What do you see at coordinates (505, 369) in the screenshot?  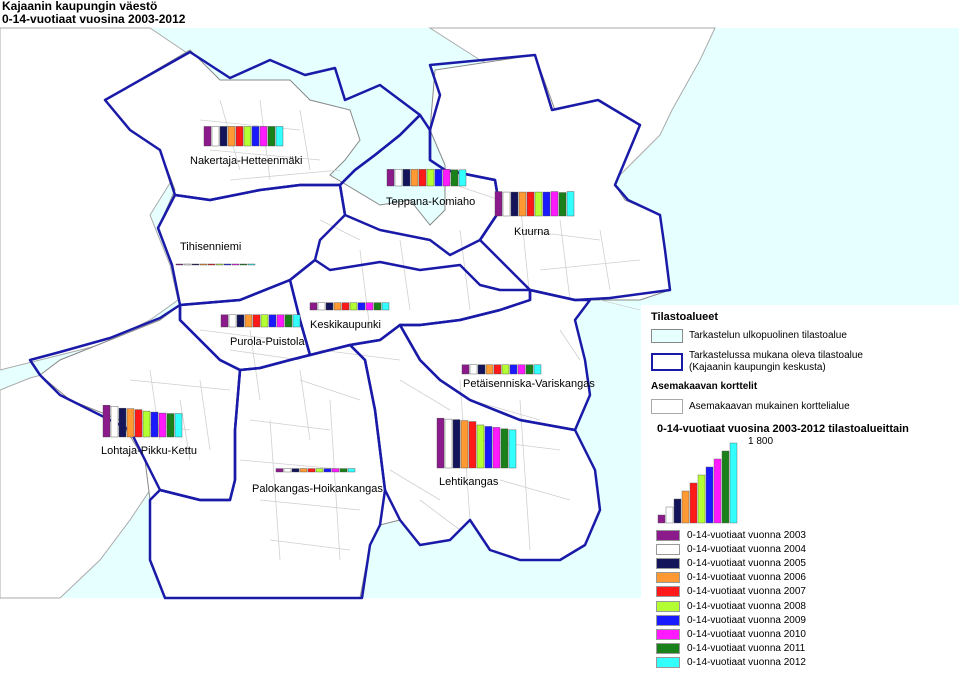 I see `bar-pet-isenniska-variskangas-2008` at bounding box center [505, 369].